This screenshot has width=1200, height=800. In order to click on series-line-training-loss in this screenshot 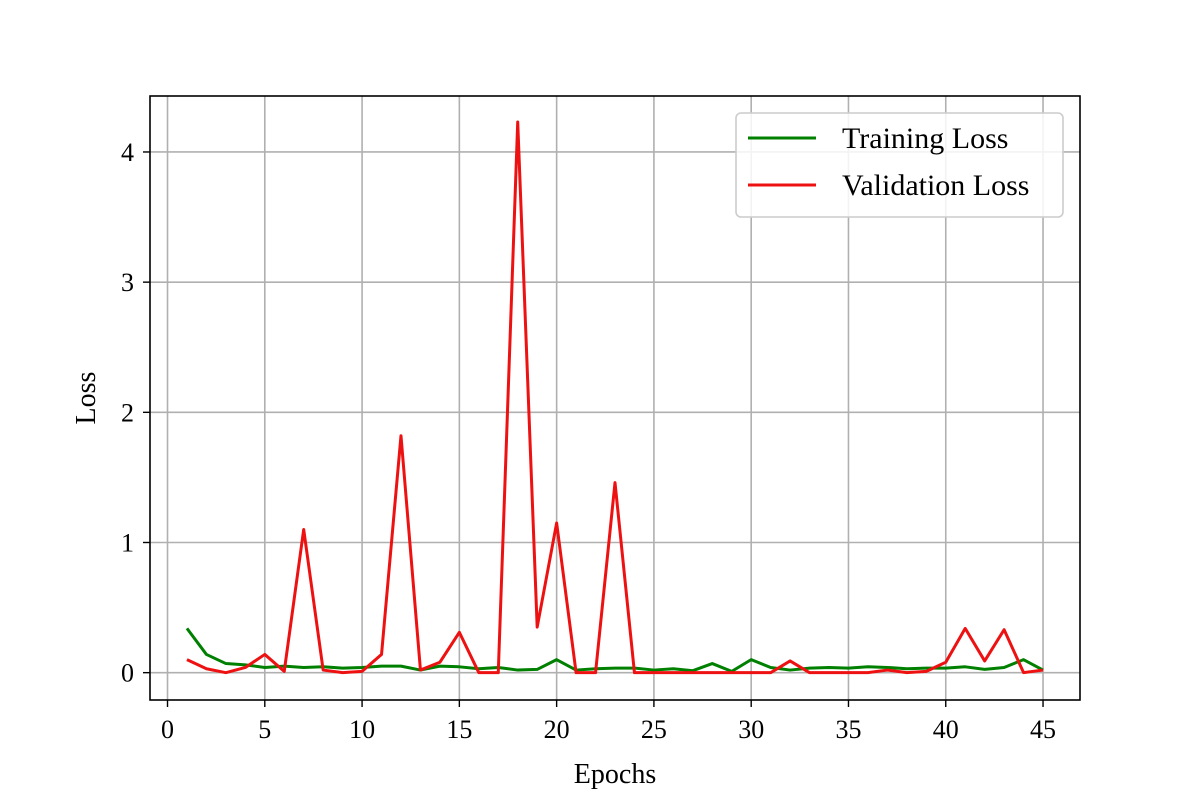, I will do `click(614, 650)`.